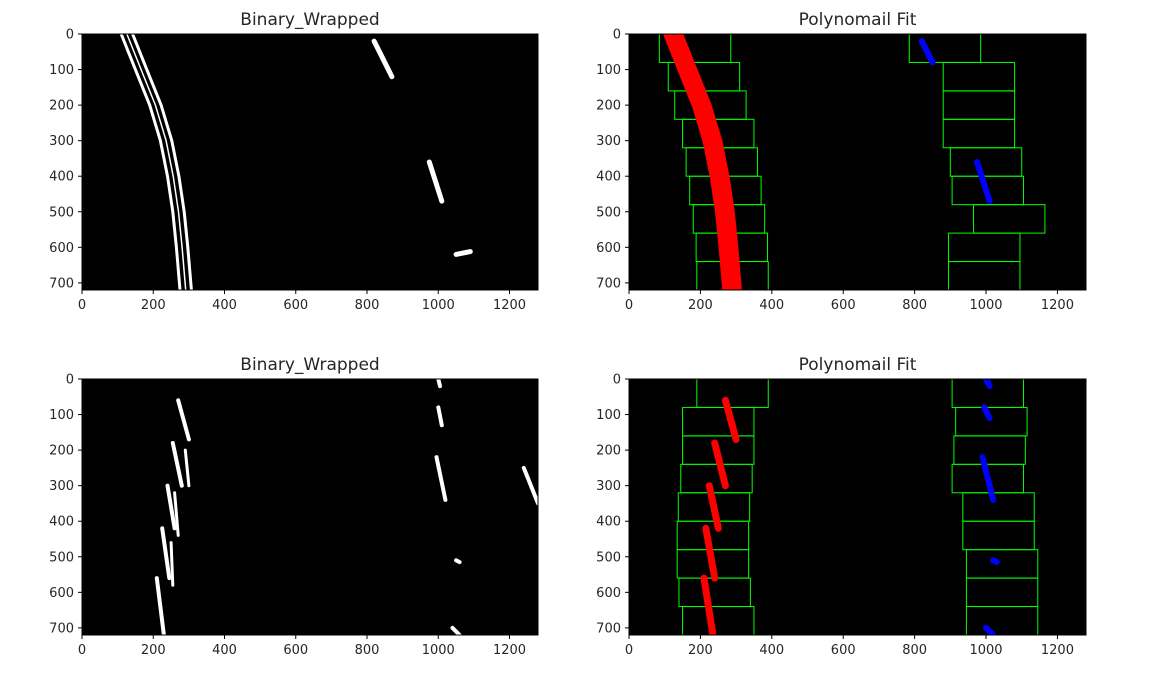 The width and height of the screenshot is (1157, 681). I want to click on far-right-artifact, so click(529, 485).